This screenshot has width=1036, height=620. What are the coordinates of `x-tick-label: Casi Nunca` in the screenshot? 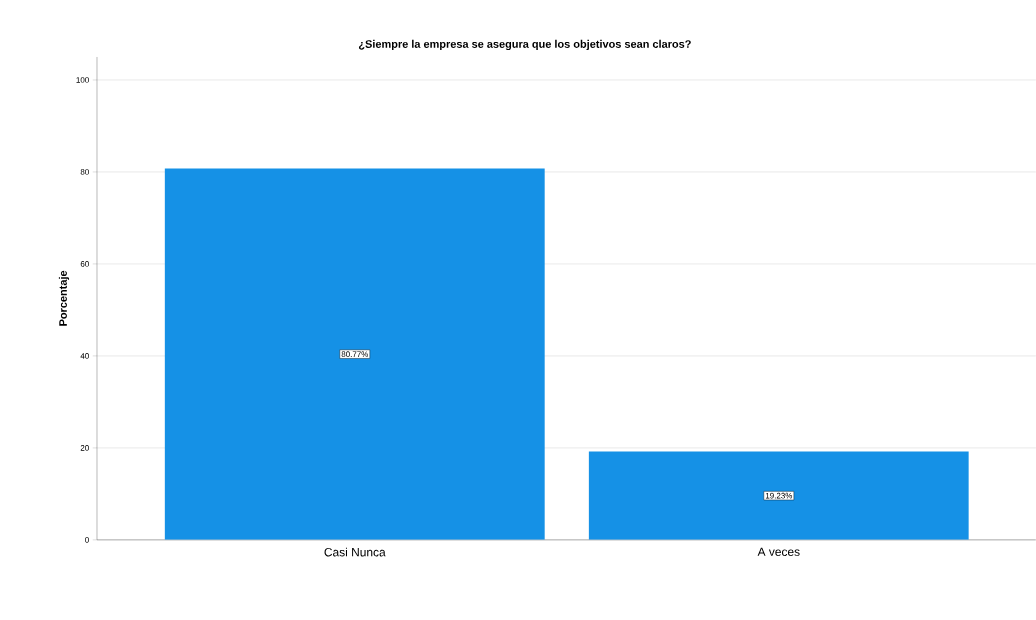 It's located at (355, 552).